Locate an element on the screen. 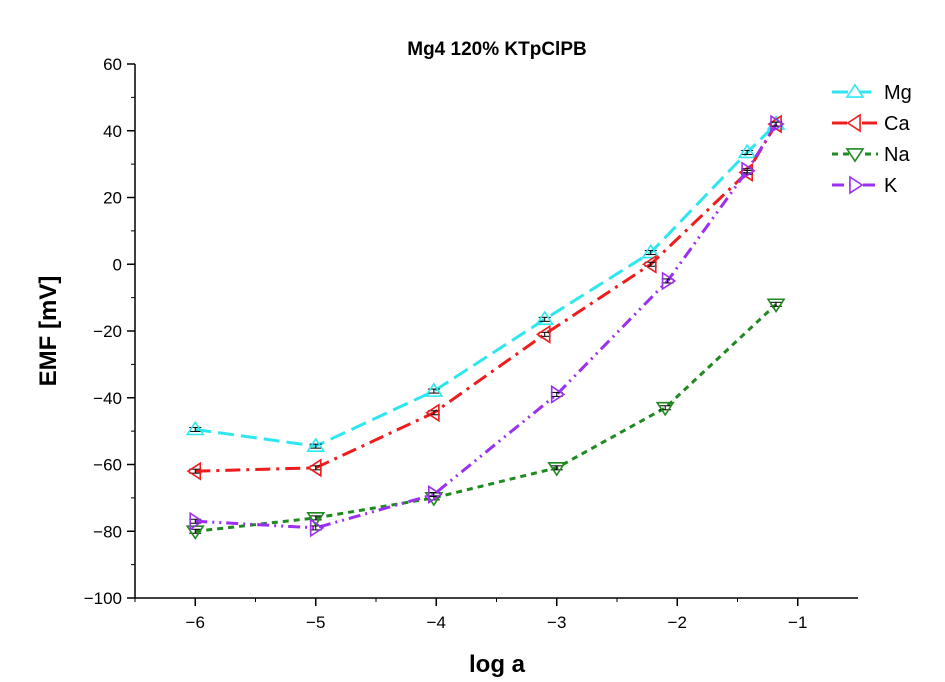  legend: Mg Ca Na K is located at coordinates (872, 139).